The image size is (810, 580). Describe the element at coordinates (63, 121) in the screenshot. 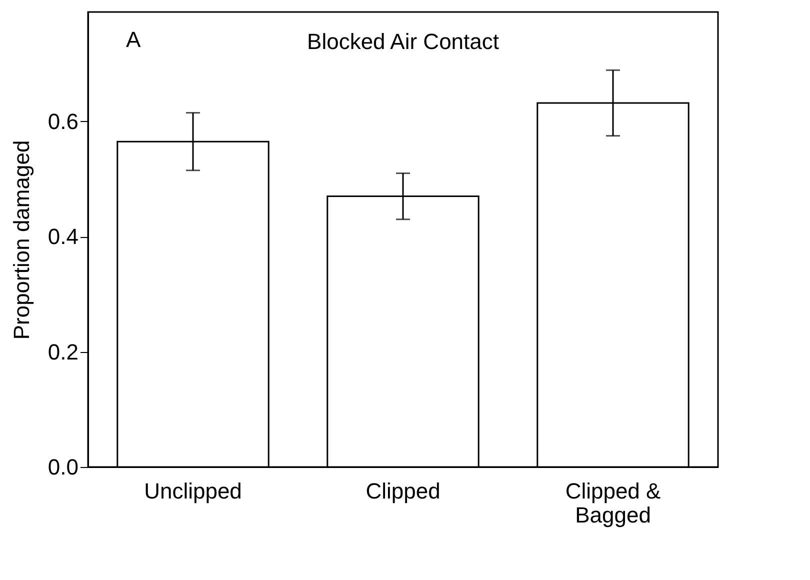

I see `y-tick-label: 0.6` at that location.